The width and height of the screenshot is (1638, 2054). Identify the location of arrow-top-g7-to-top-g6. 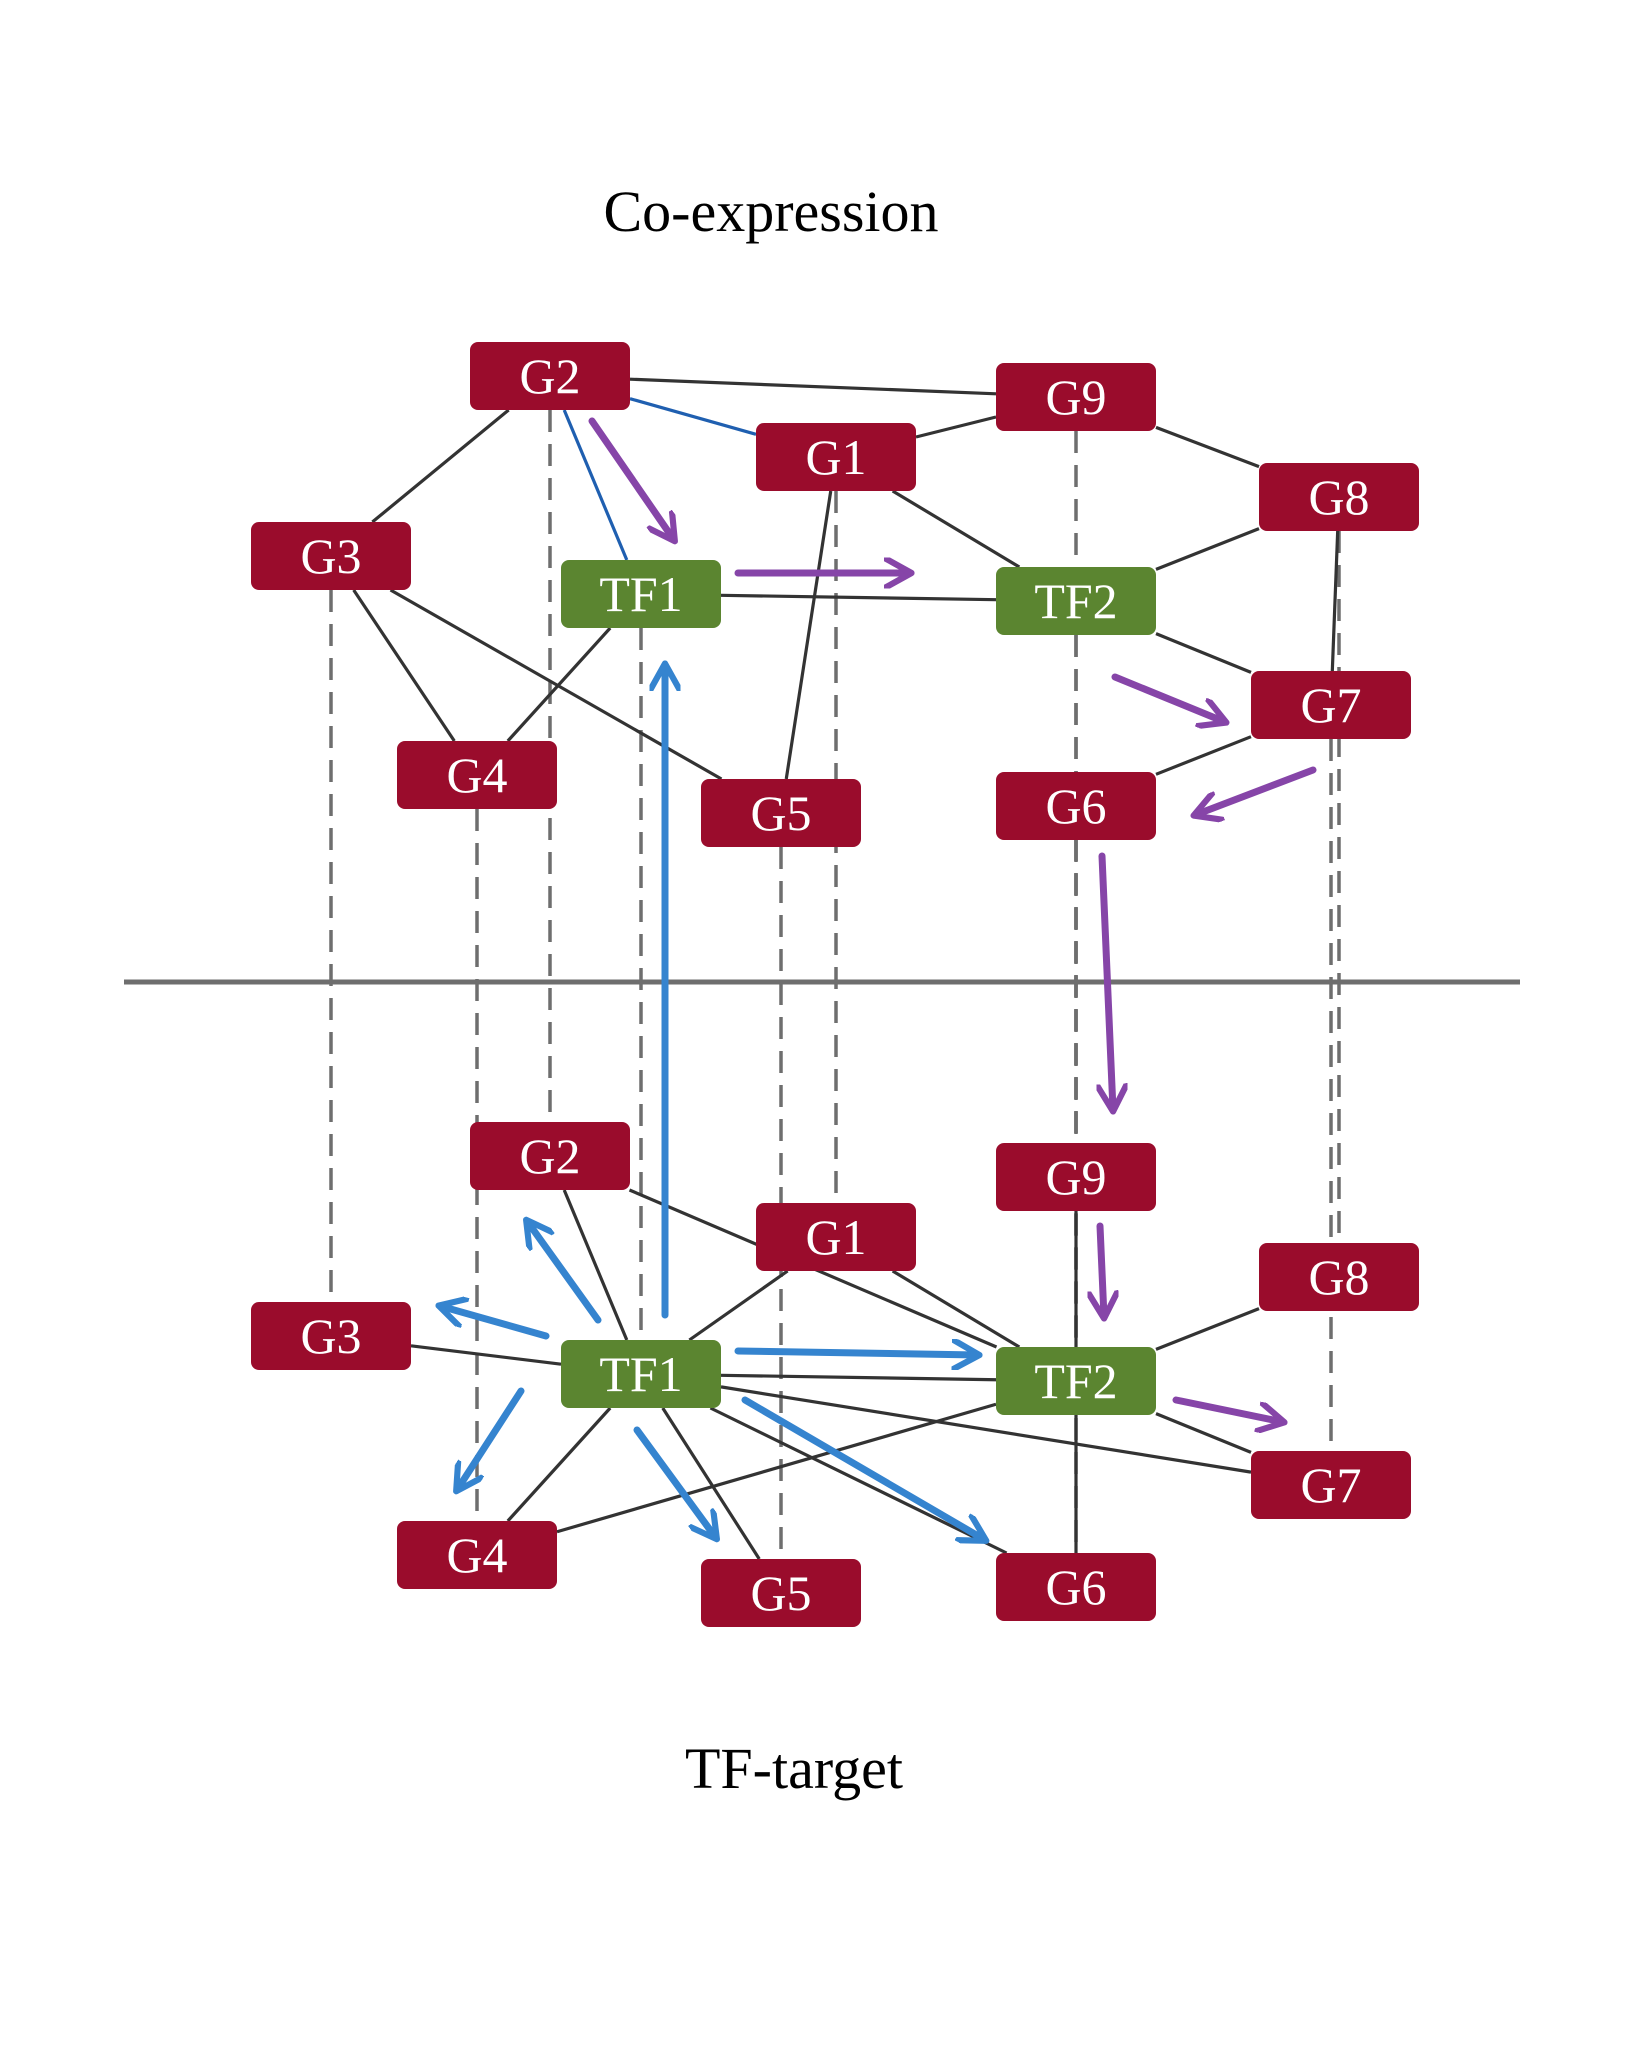
(1256, 790).